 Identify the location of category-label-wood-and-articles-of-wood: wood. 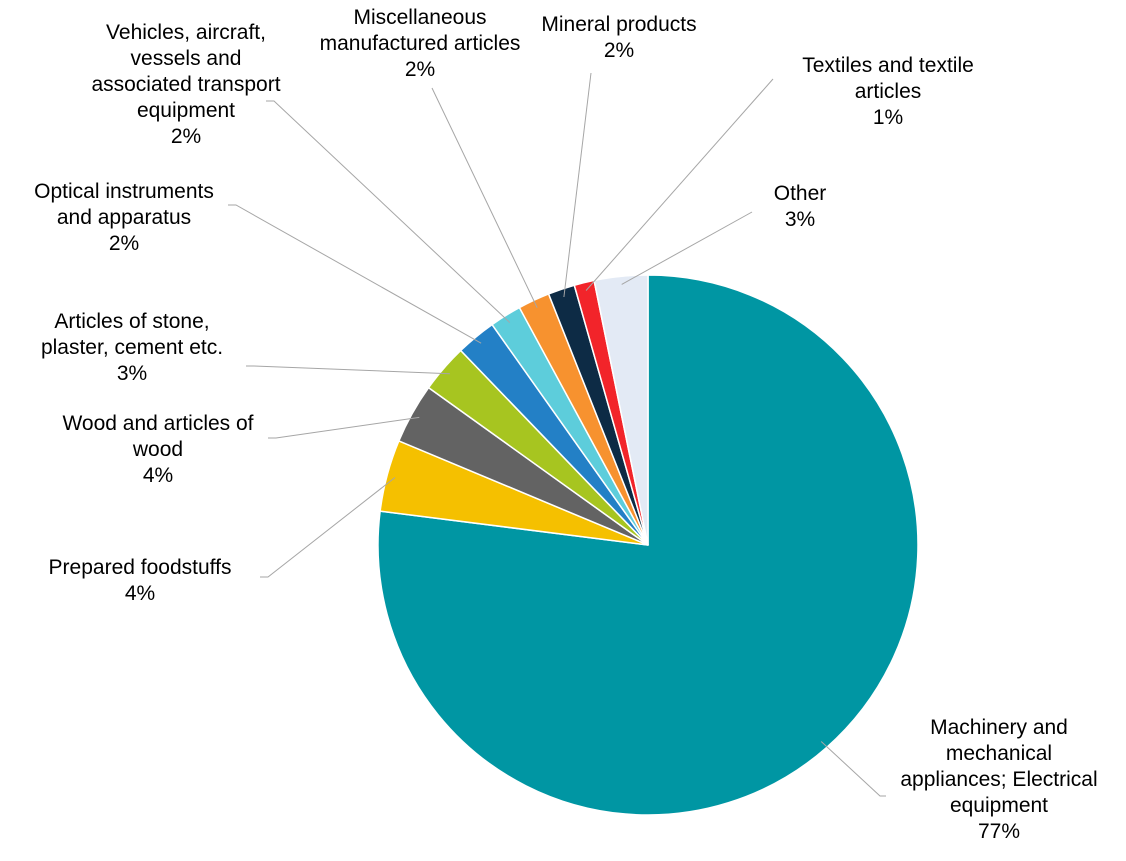
(157, 449).